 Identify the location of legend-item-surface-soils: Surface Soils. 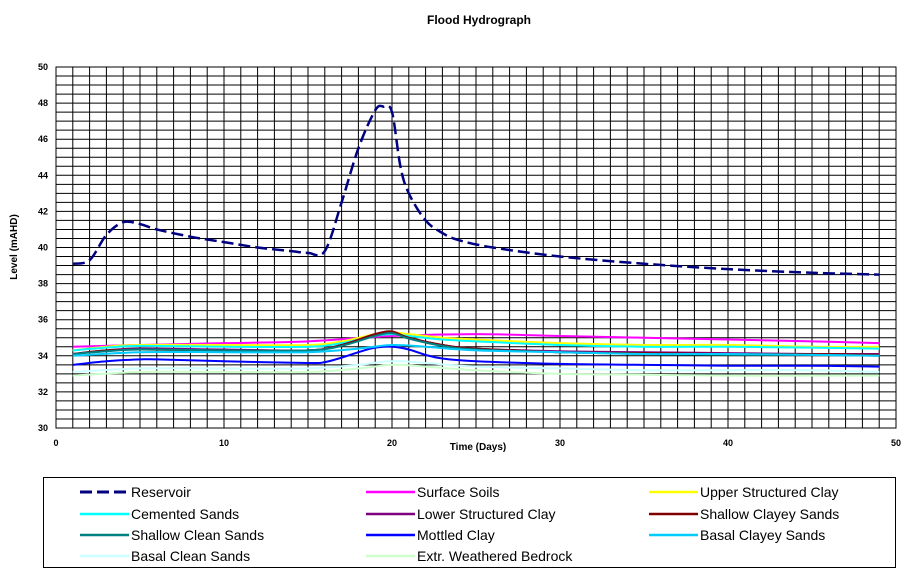
(432, 492).